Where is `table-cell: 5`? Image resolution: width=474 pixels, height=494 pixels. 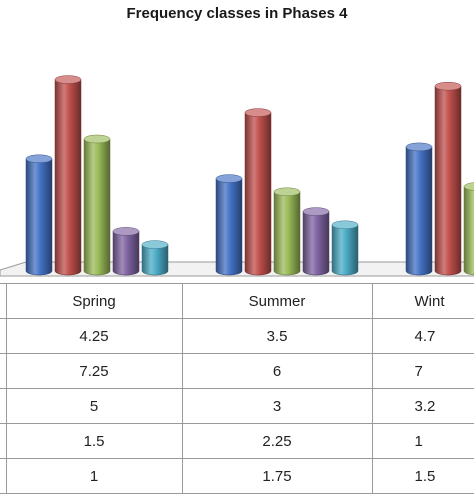 table-cell: 5 is located at coordinates (94, 406).